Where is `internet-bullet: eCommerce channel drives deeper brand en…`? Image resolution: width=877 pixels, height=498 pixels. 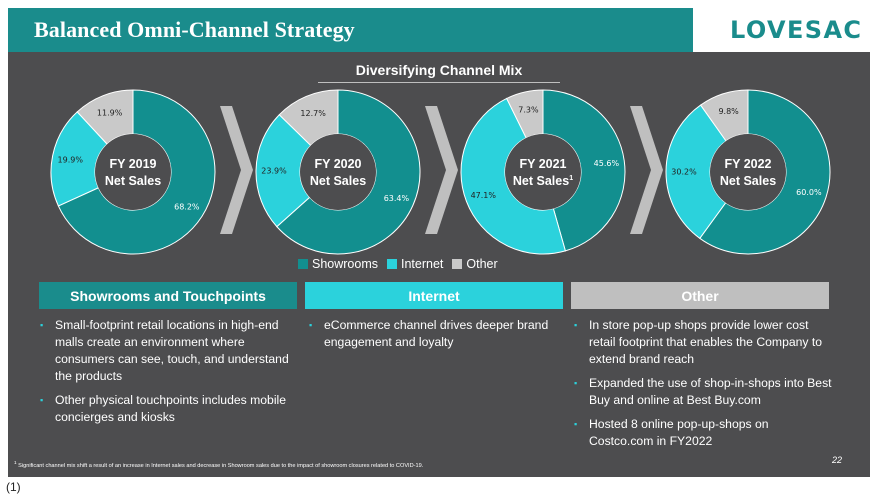
internet-bullet: eCommerce channel drives deeper brand en… is located at coordinates (430, 334).